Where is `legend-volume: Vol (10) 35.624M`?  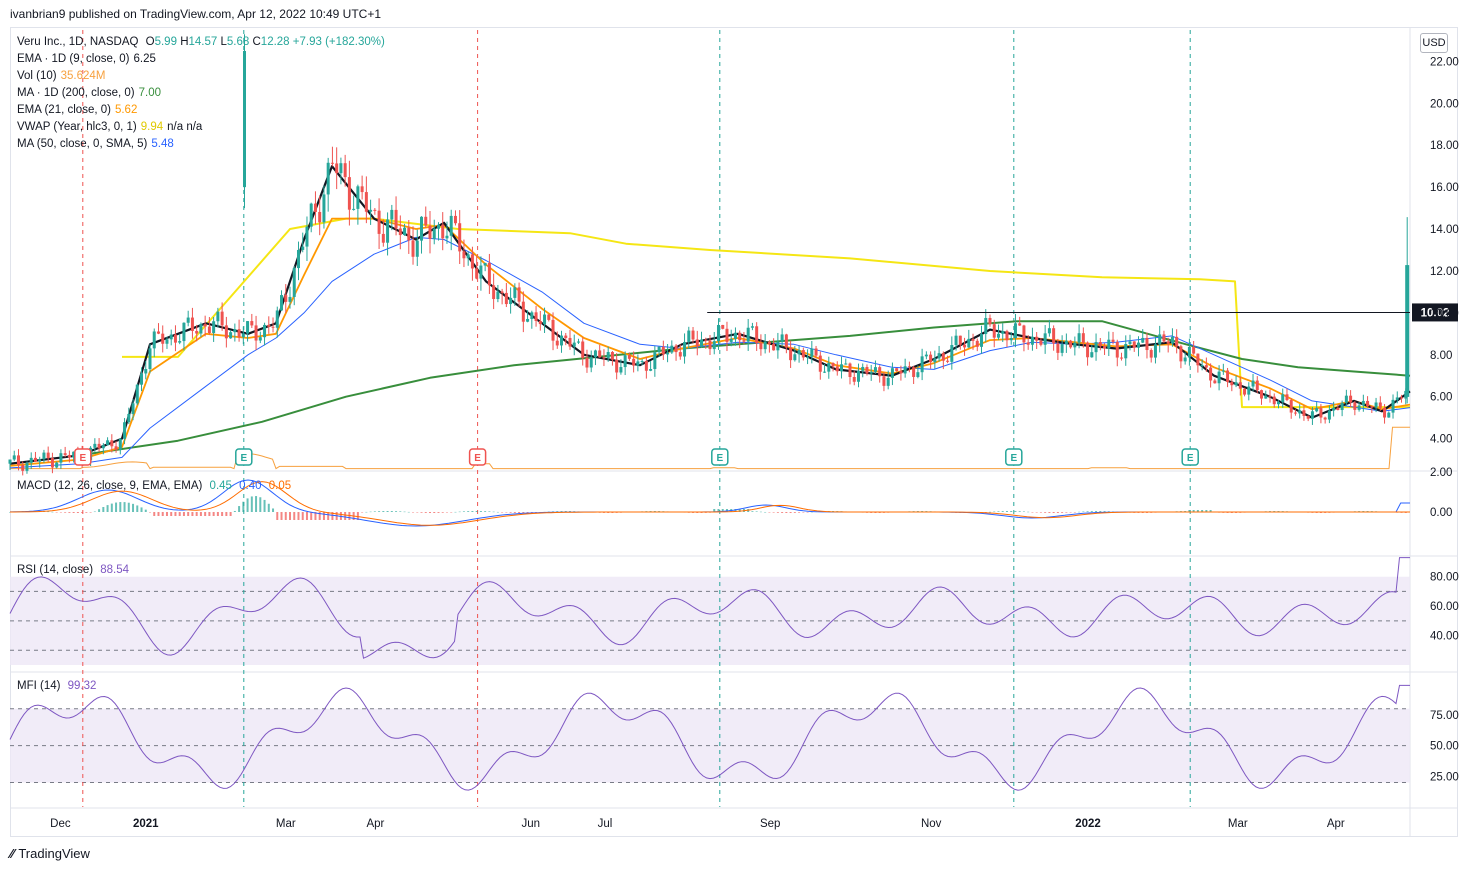 legend-volume: Vol (10) 35.624M is located at coordinates (201, 76).